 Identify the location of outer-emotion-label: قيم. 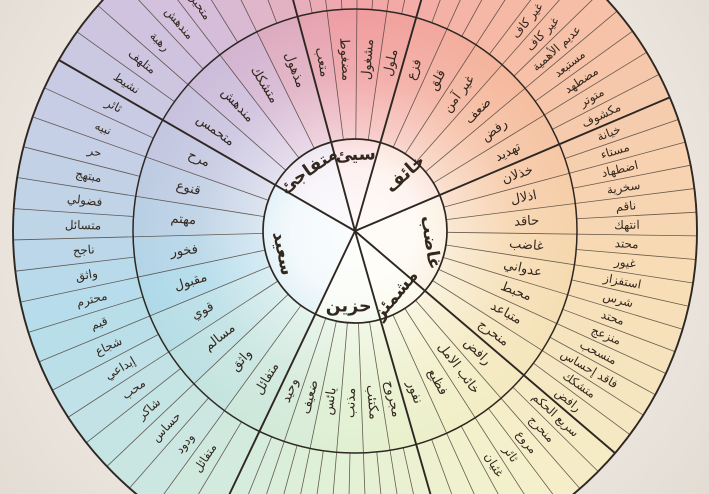
(99, 323).